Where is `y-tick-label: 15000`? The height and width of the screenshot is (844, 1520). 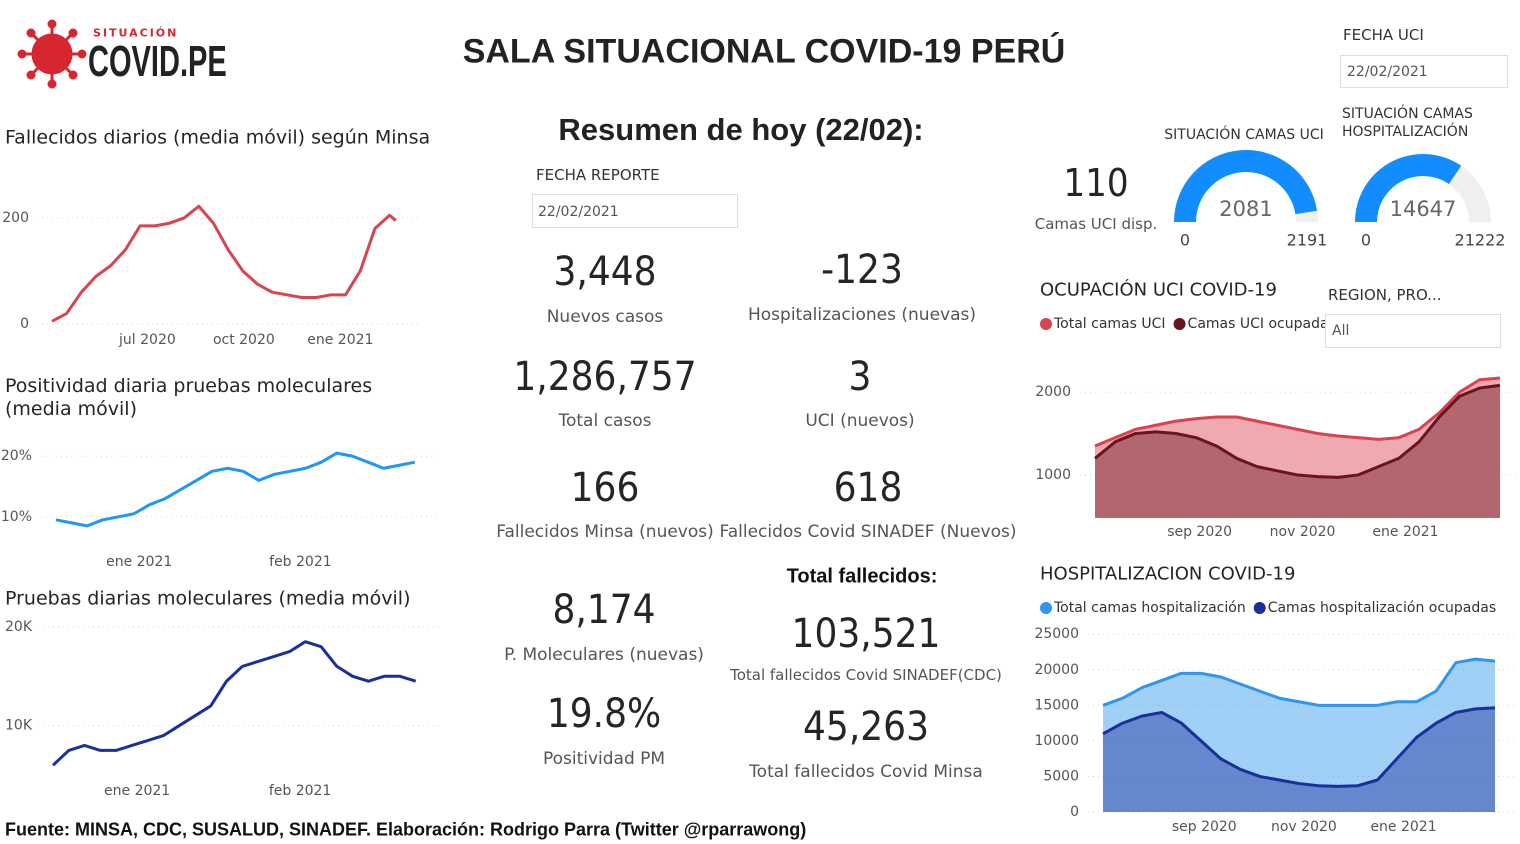
y-tick-label: 15000 is located at coordinates (1056, 705).